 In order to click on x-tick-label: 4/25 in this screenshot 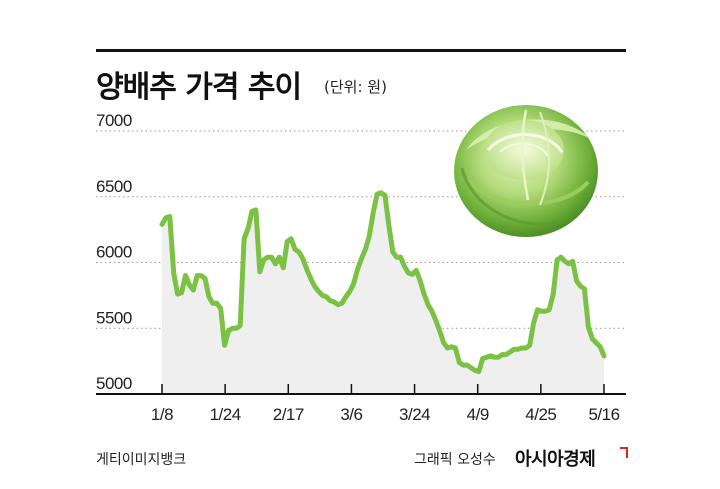, I will do `click(540, 414)`.